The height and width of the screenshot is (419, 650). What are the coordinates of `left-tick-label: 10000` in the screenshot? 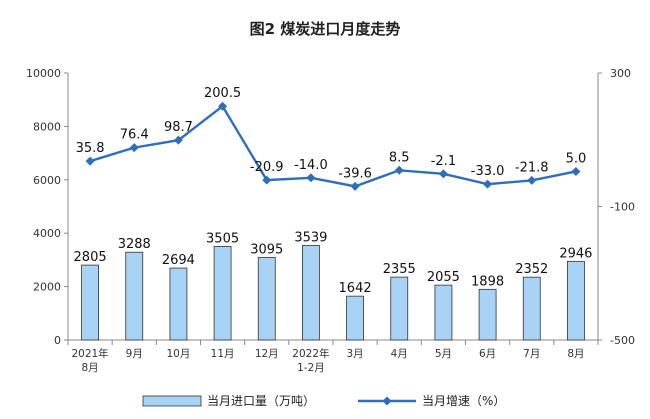 It's located at (43, 73).